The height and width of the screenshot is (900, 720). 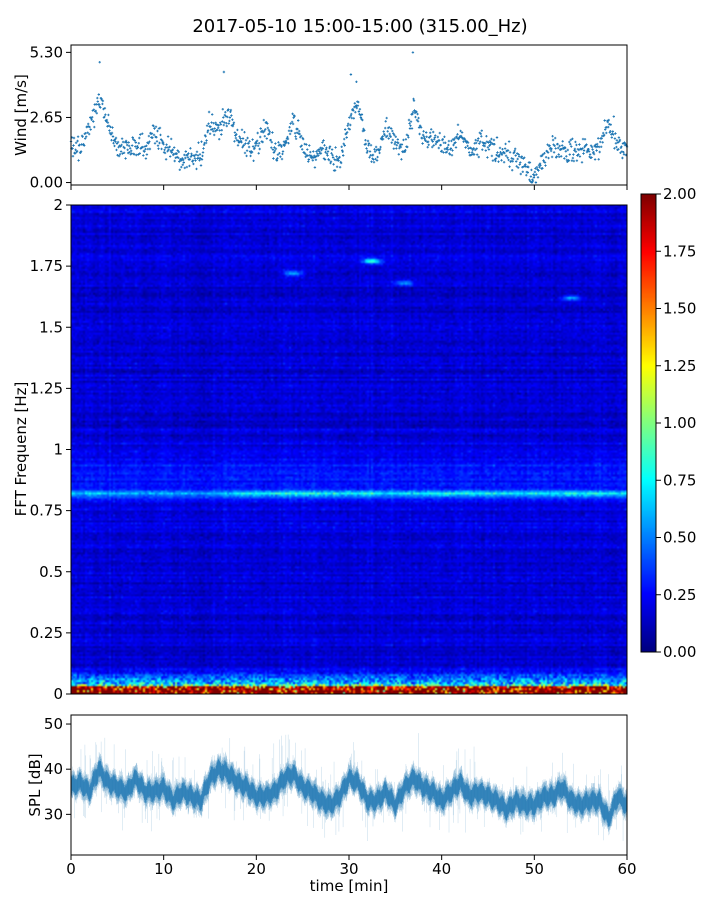 I want to click on spectrogram-y-tick-label: 0.5, so click(x=51, y=572).